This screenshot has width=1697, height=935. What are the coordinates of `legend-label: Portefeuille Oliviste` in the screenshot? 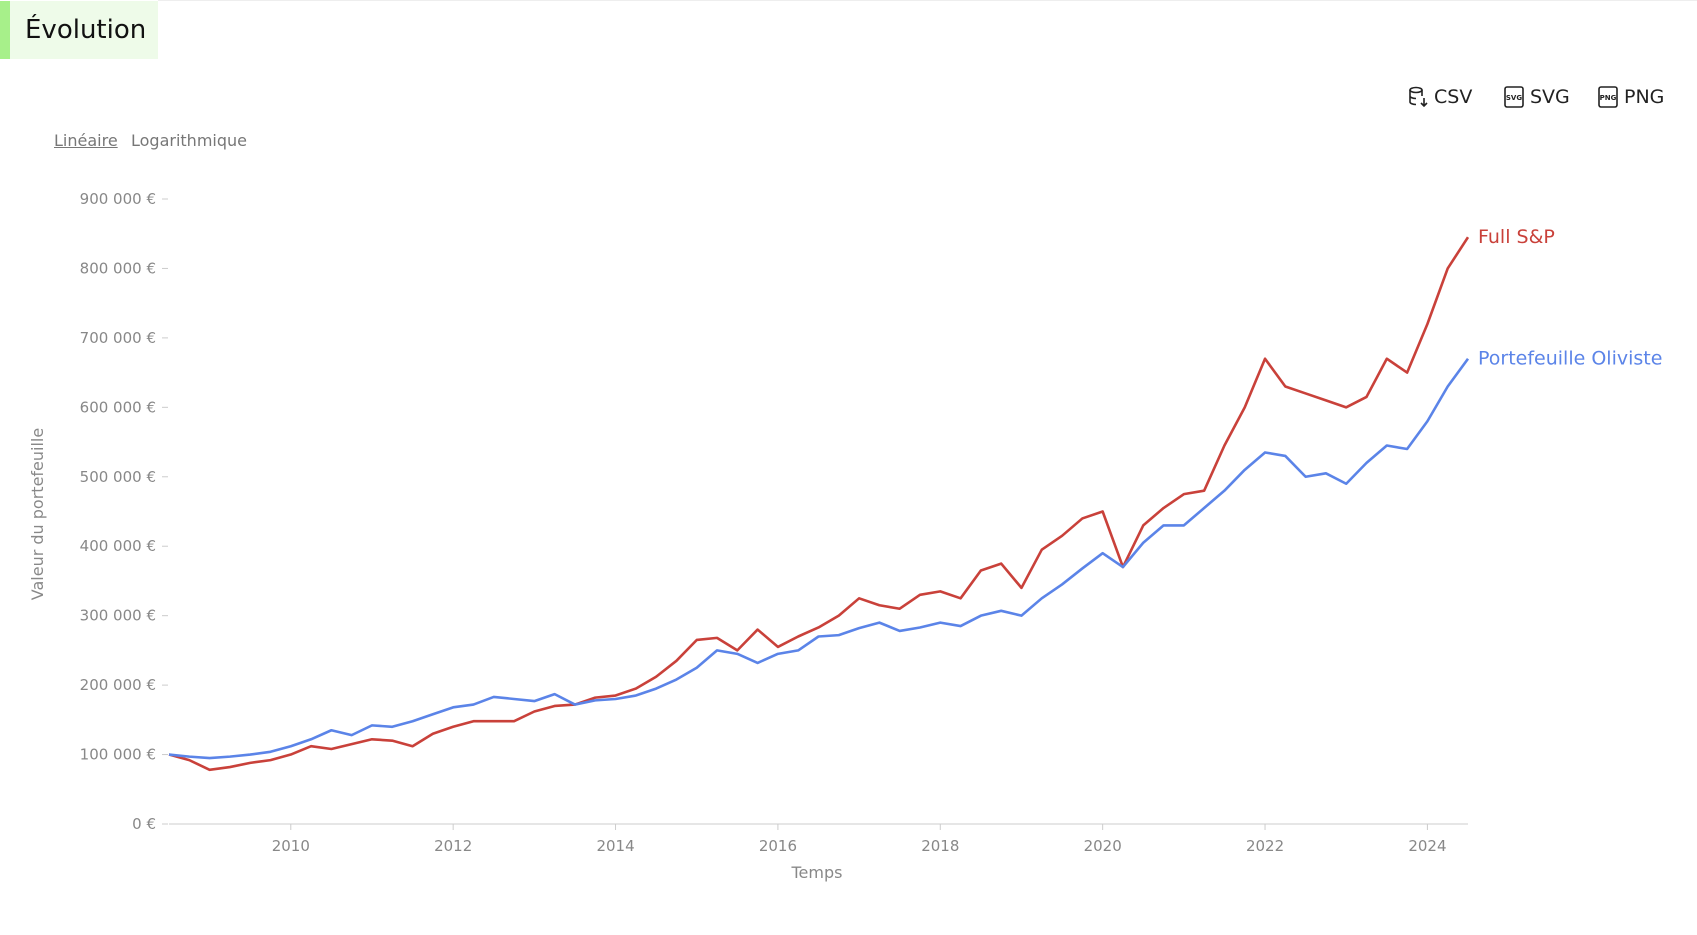 It's located at (1570, 359).